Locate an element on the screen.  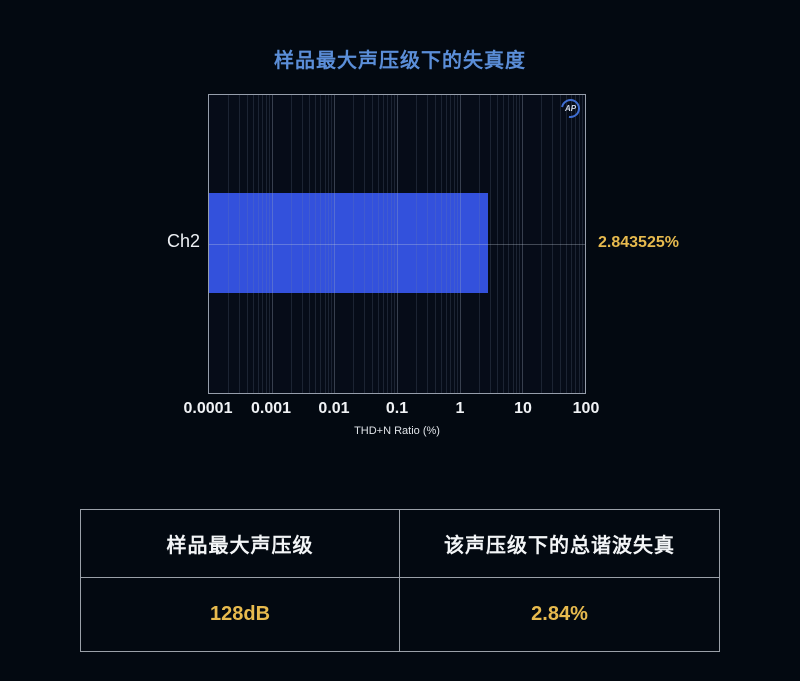
x-tick-label: 1 is located at coordinates (460, 408).